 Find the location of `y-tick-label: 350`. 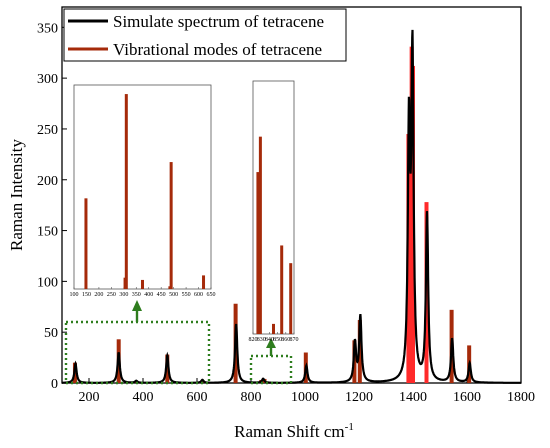

y-tick-label: 350 is located at coordinates (47, 28).